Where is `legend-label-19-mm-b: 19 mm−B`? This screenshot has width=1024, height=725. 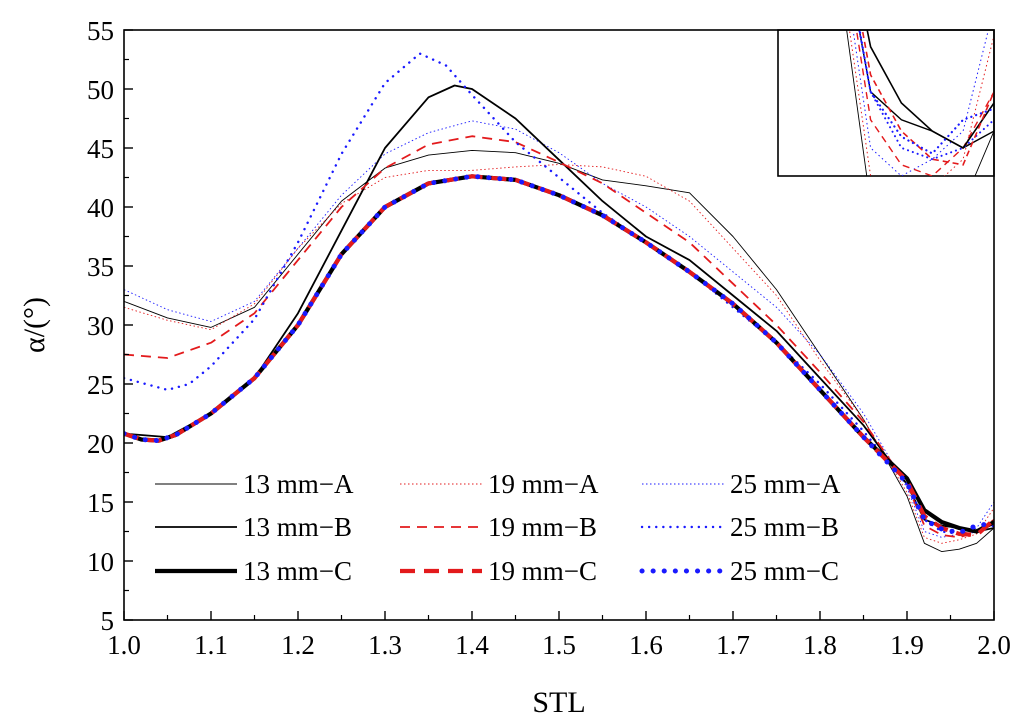 legend-label-19-mm-b: 19 mm−B is located at coordinates (542, 527).